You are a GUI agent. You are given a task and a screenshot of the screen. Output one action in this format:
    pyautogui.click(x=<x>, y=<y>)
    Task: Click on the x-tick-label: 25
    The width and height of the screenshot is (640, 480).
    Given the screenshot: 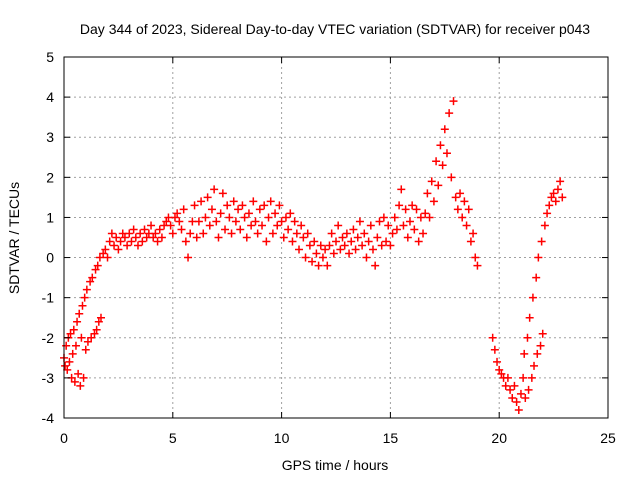 What is the action you would take?
    pyautogui.click(x=608, y=438)
    